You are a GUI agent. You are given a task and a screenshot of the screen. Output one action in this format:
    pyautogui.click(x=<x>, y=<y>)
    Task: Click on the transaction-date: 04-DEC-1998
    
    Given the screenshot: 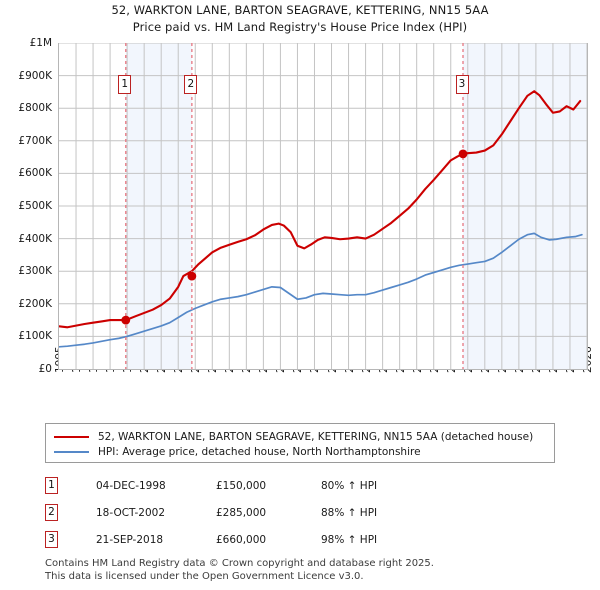 What is the action you would take?
    pyautogui.click(x=131, y=485)
    